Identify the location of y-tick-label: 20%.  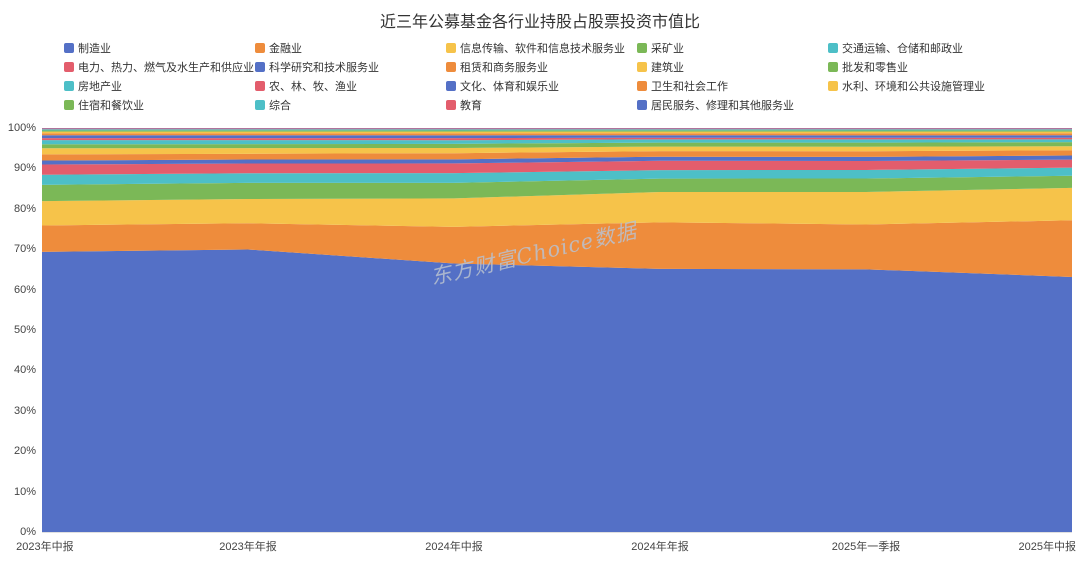
(24, 451).